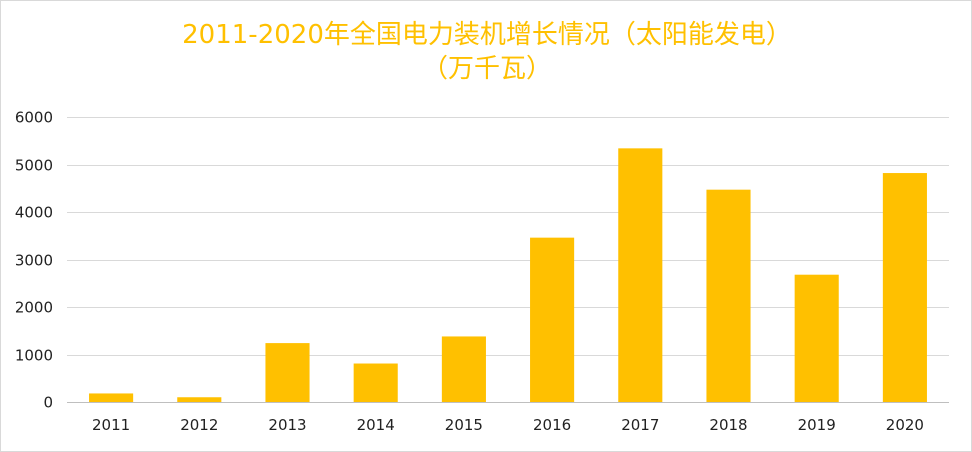 This screenshot has height=452, width=972. I want to click on bar-2020, so click(904, 287).